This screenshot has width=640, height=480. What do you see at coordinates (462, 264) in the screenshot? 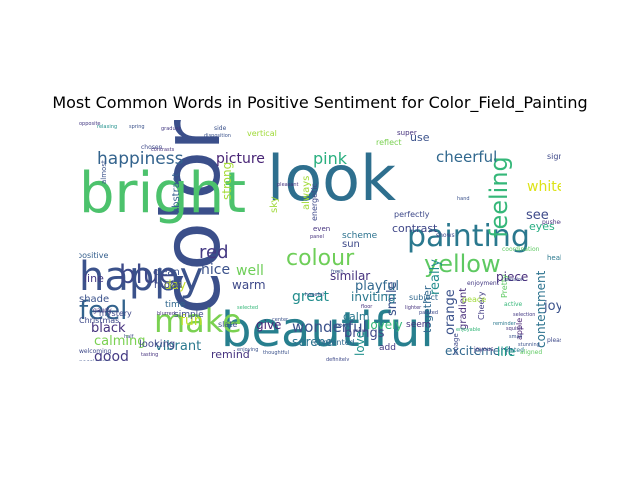
I see `word-yellow: yellow` at bounding box center [462, 264].